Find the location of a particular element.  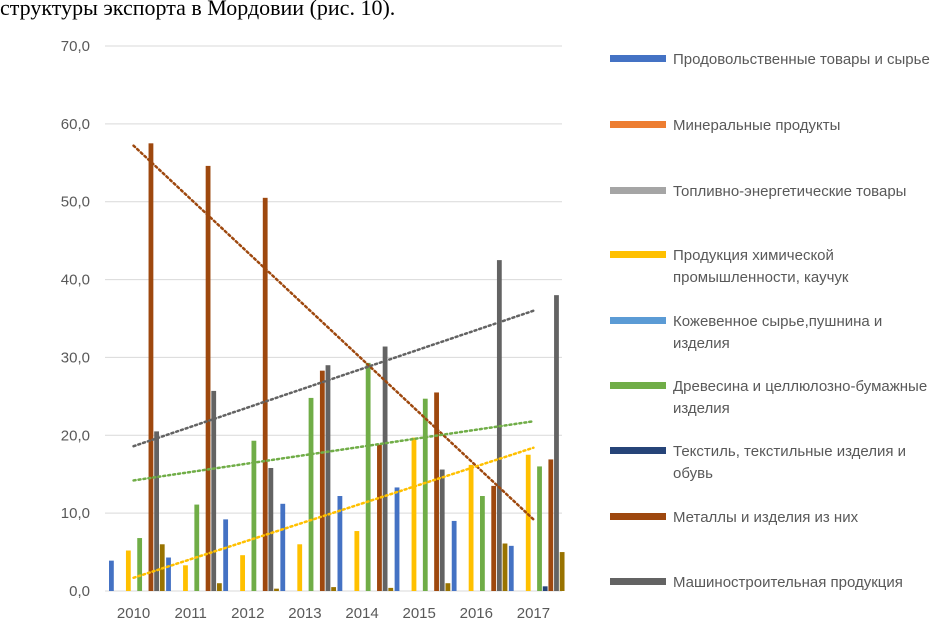

y-tick-label: 10,0 is located at coordinates (75, 513).